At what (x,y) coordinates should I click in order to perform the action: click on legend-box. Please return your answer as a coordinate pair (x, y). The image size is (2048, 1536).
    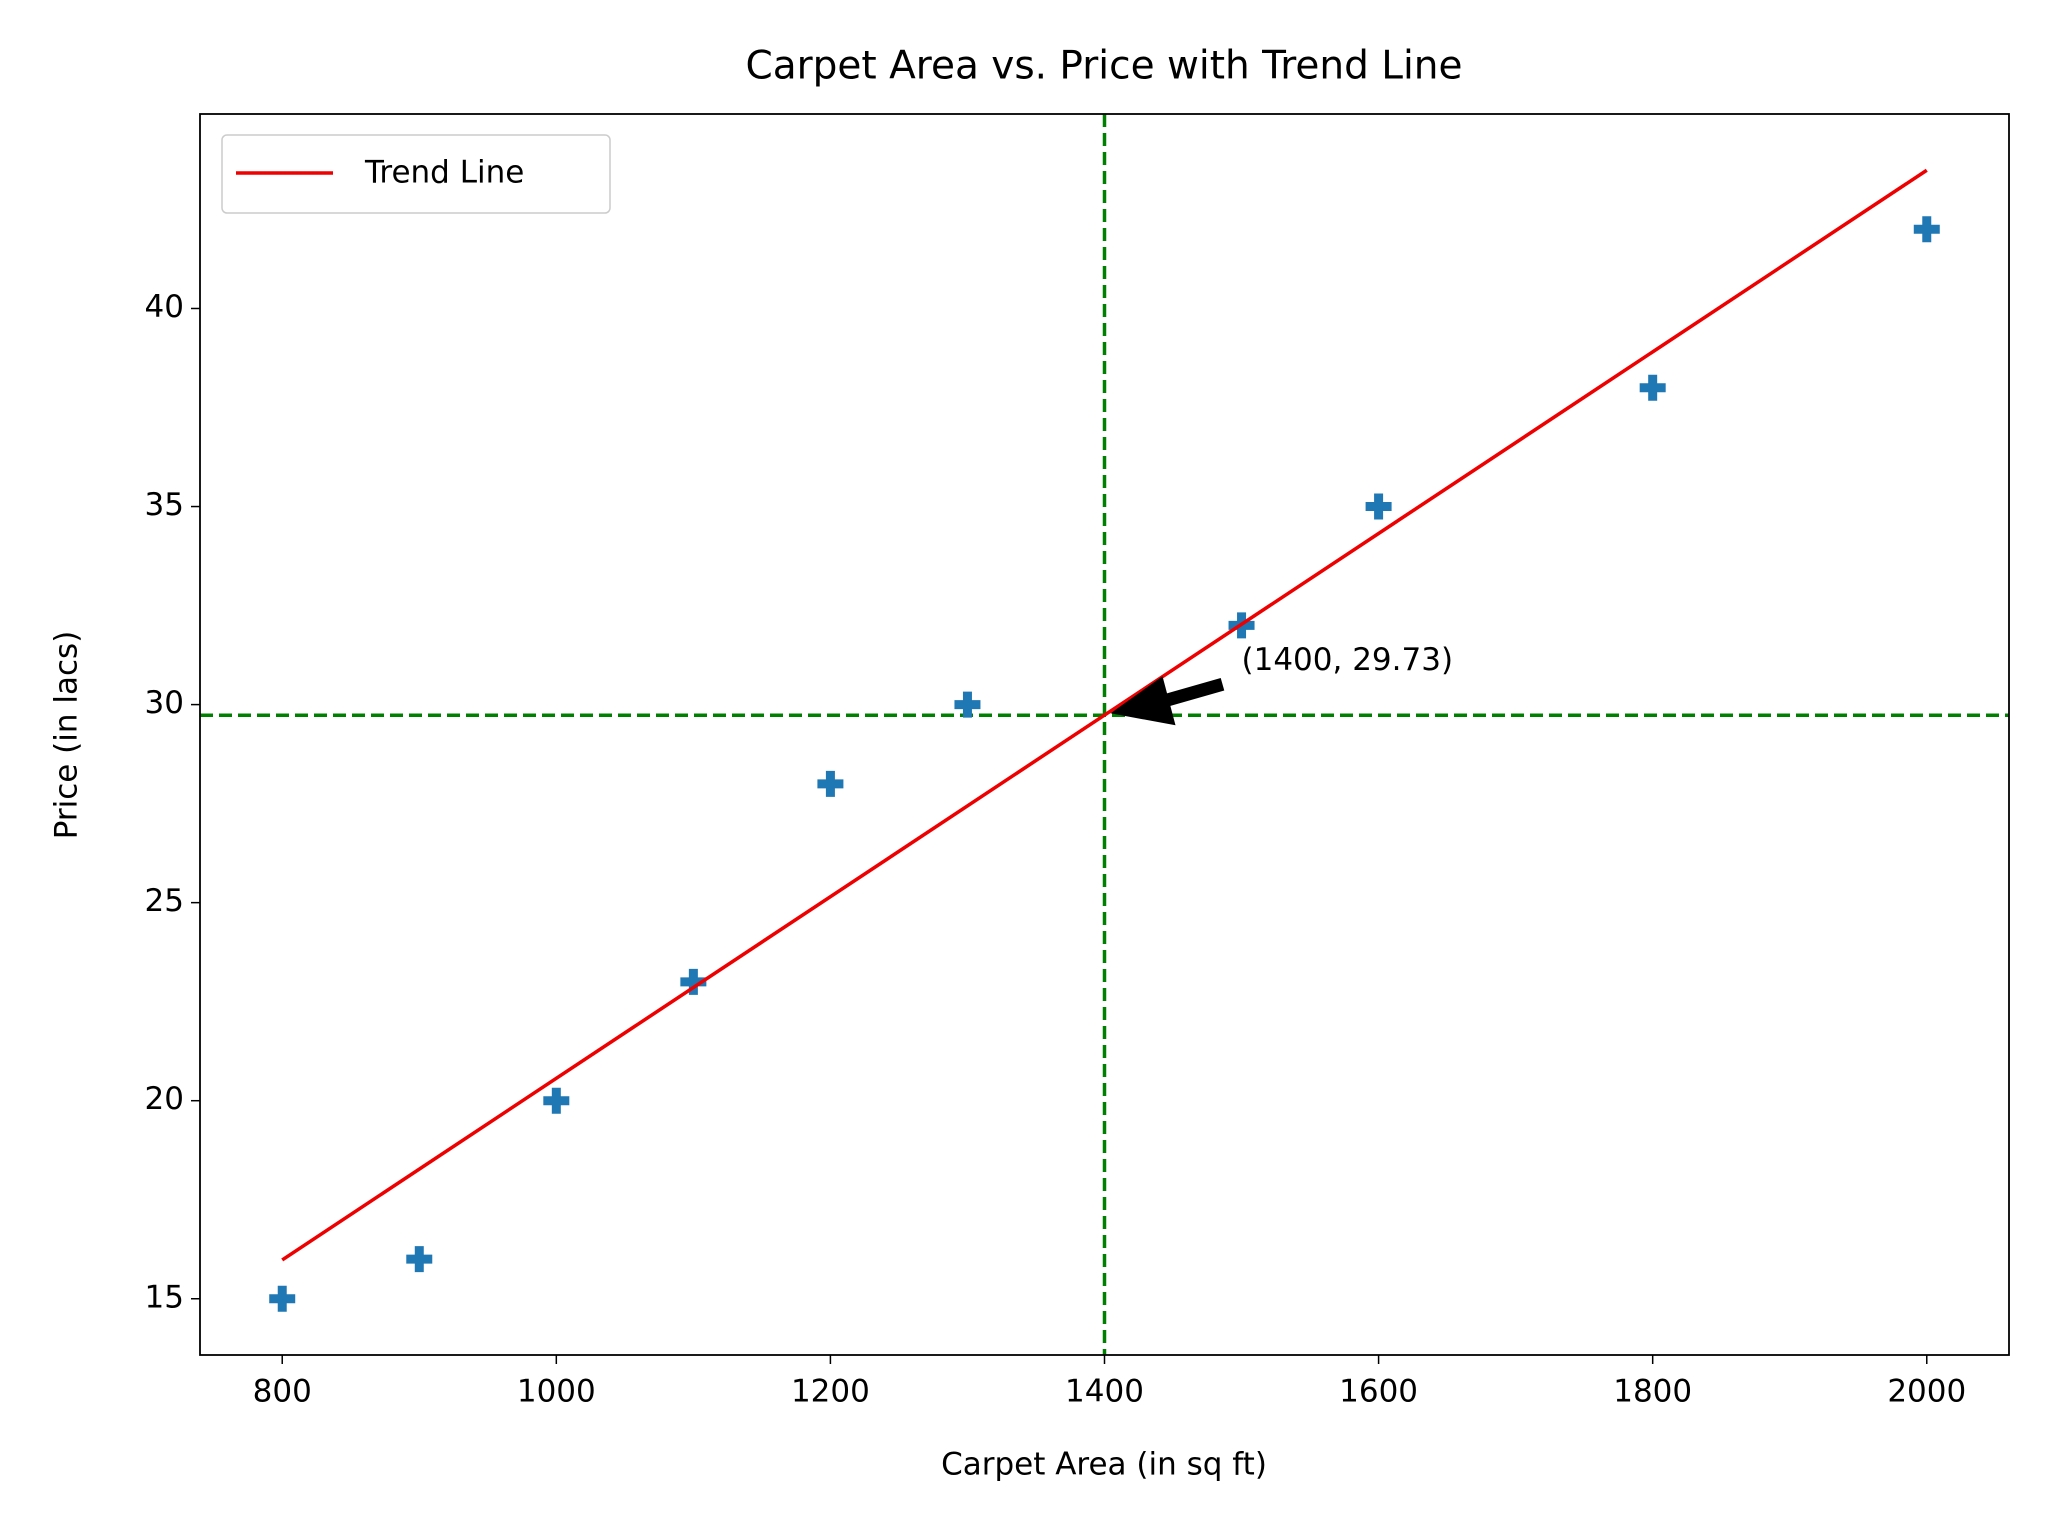
    Looking at the image, I should click on (416, 174).